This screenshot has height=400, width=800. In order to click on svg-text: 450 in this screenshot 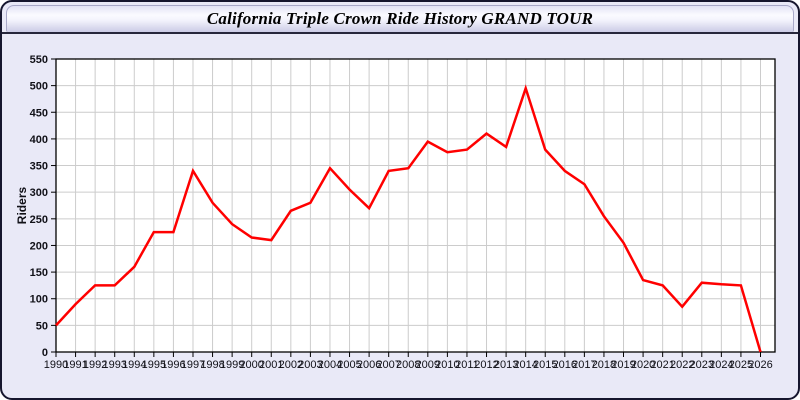, I will do `click(39, 113)`.